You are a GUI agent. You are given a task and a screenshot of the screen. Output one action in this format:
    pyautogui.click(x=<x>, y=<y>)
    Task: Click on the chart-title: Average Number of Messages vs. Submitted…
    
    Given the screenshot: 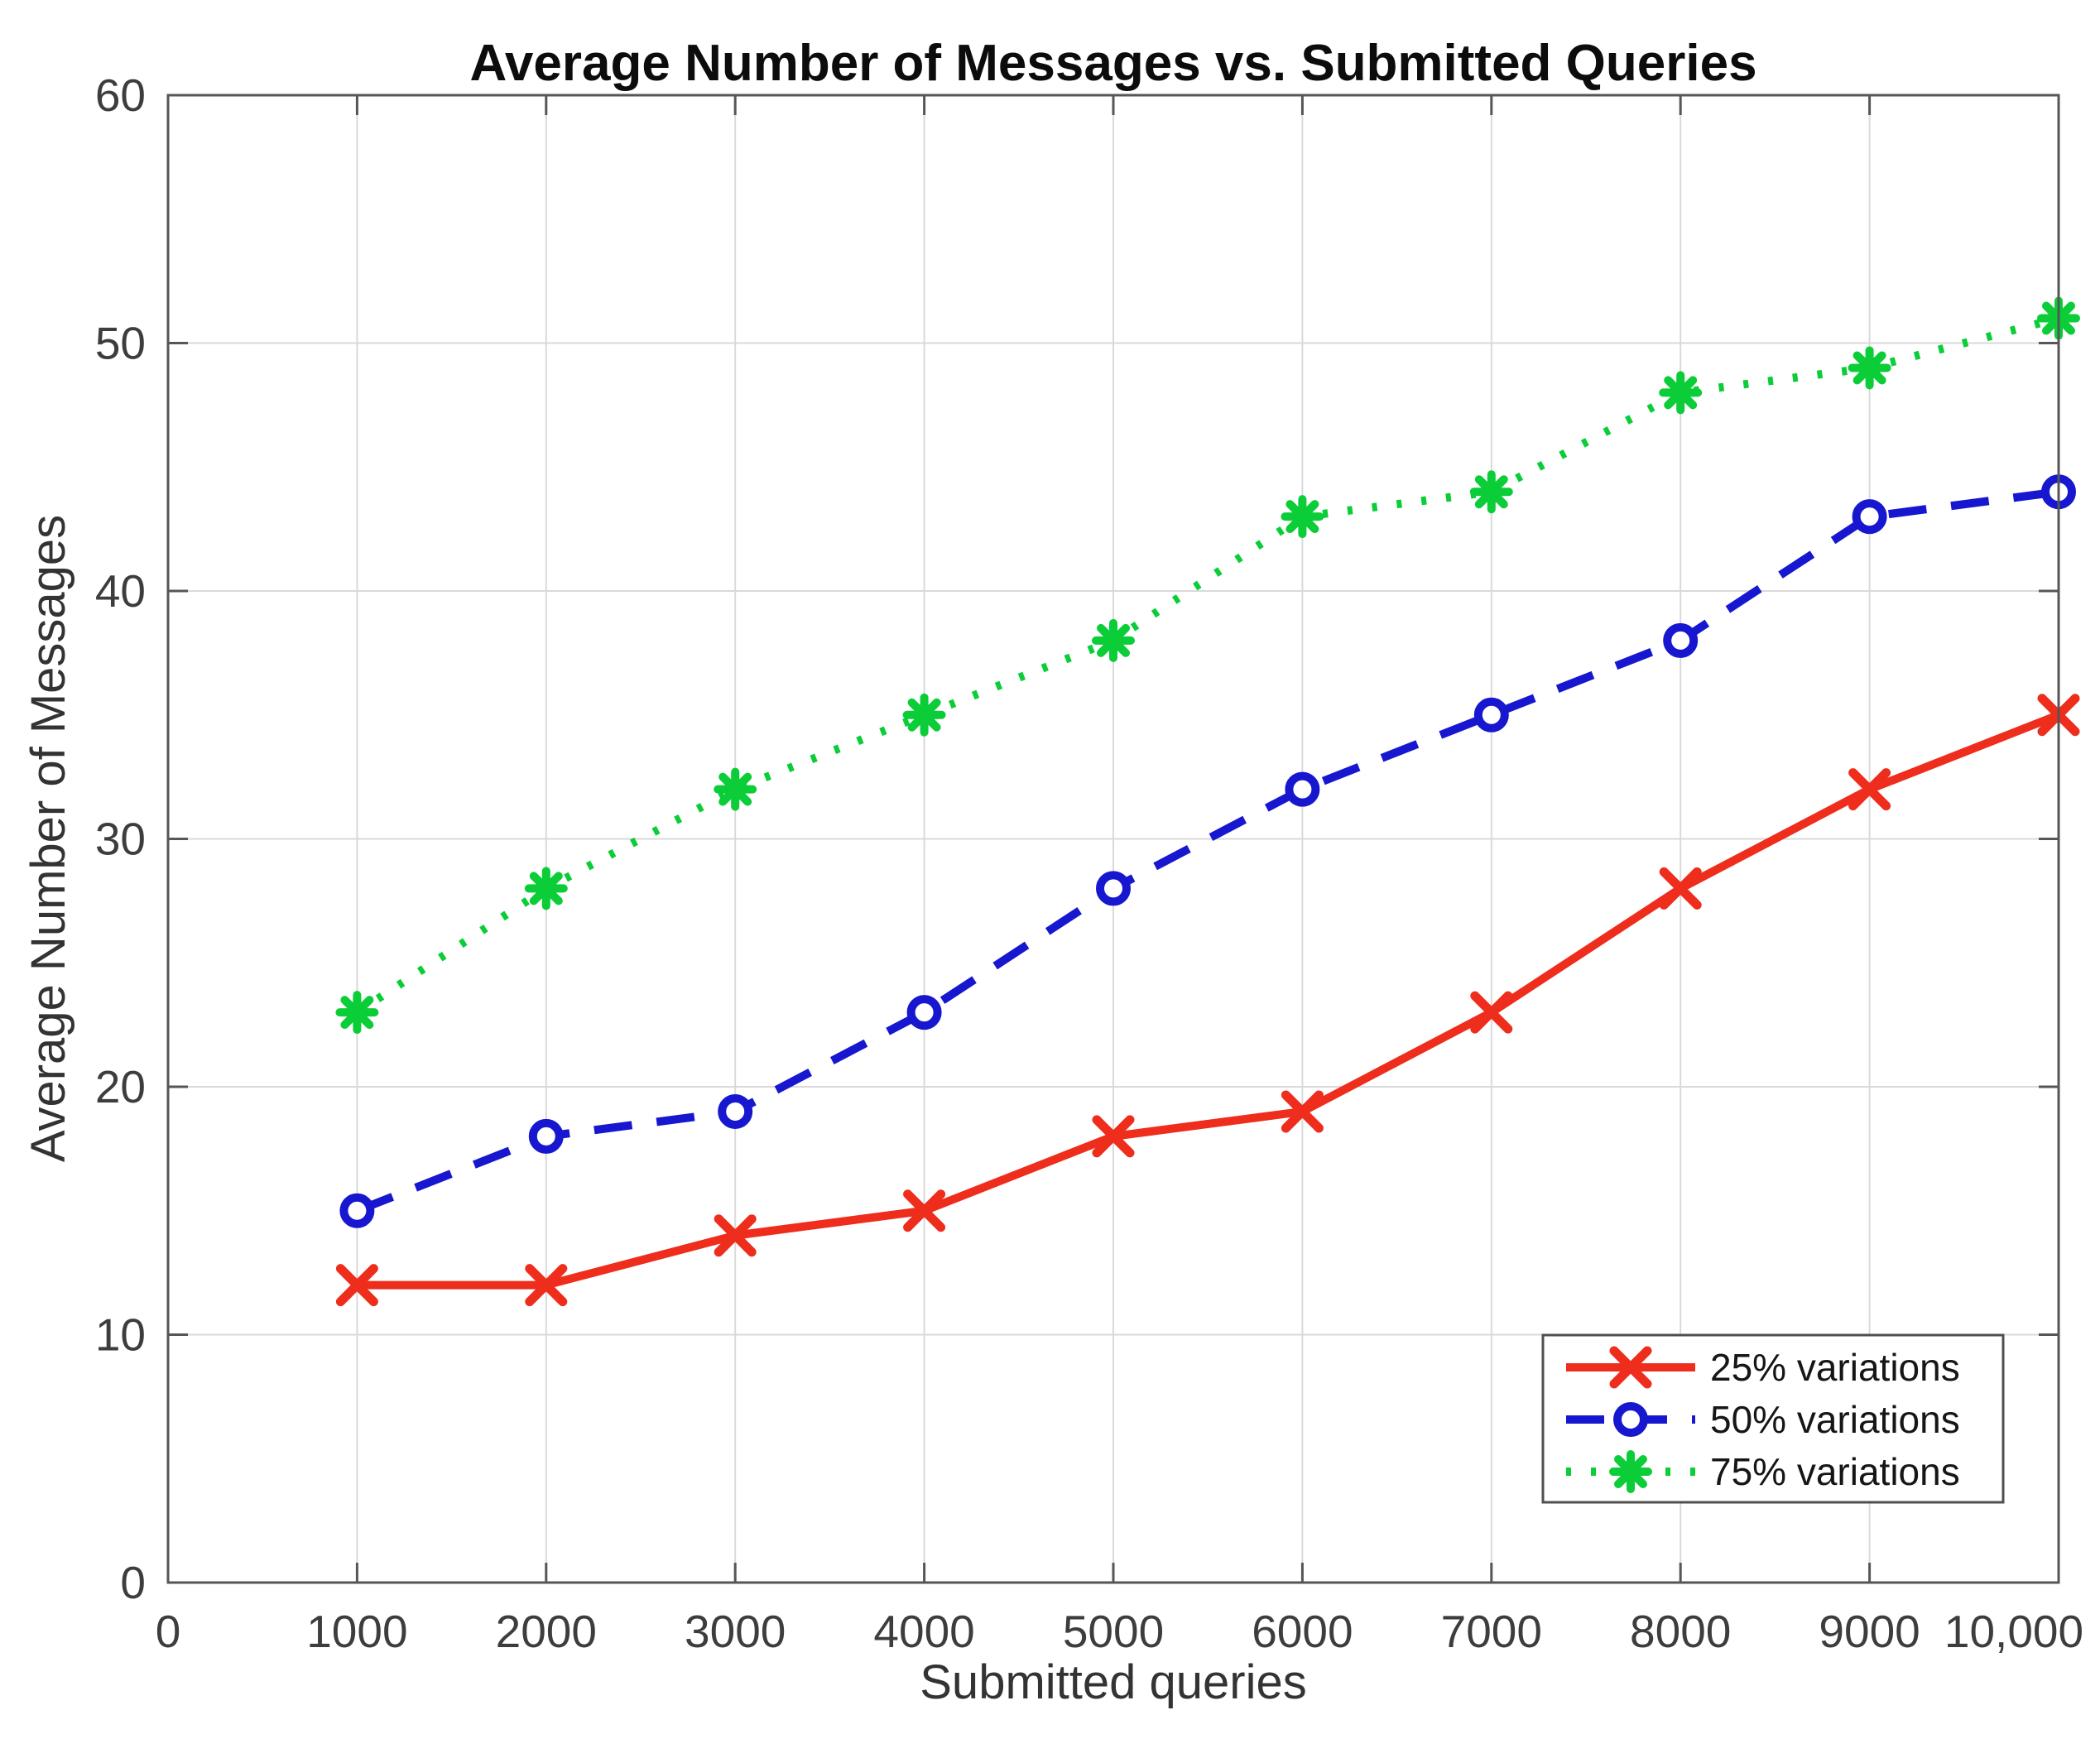 What is the action you would take?
    pyautogui.click(x=1112, y=63)
    